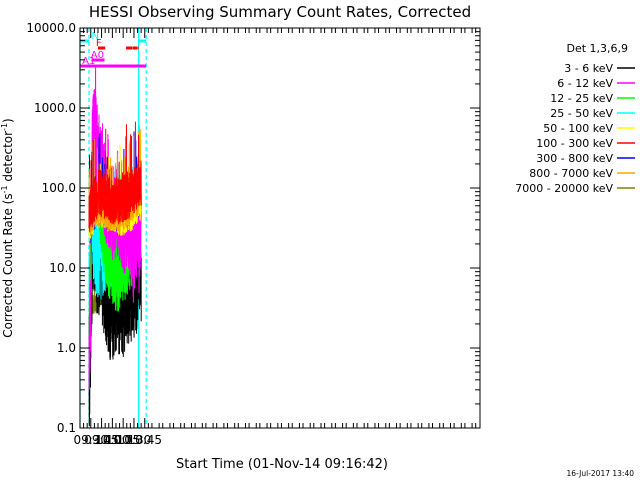  Describe the element at coordinates (134, 440) in the screenshot. I see `x-tick-label: 10:30` at that location.